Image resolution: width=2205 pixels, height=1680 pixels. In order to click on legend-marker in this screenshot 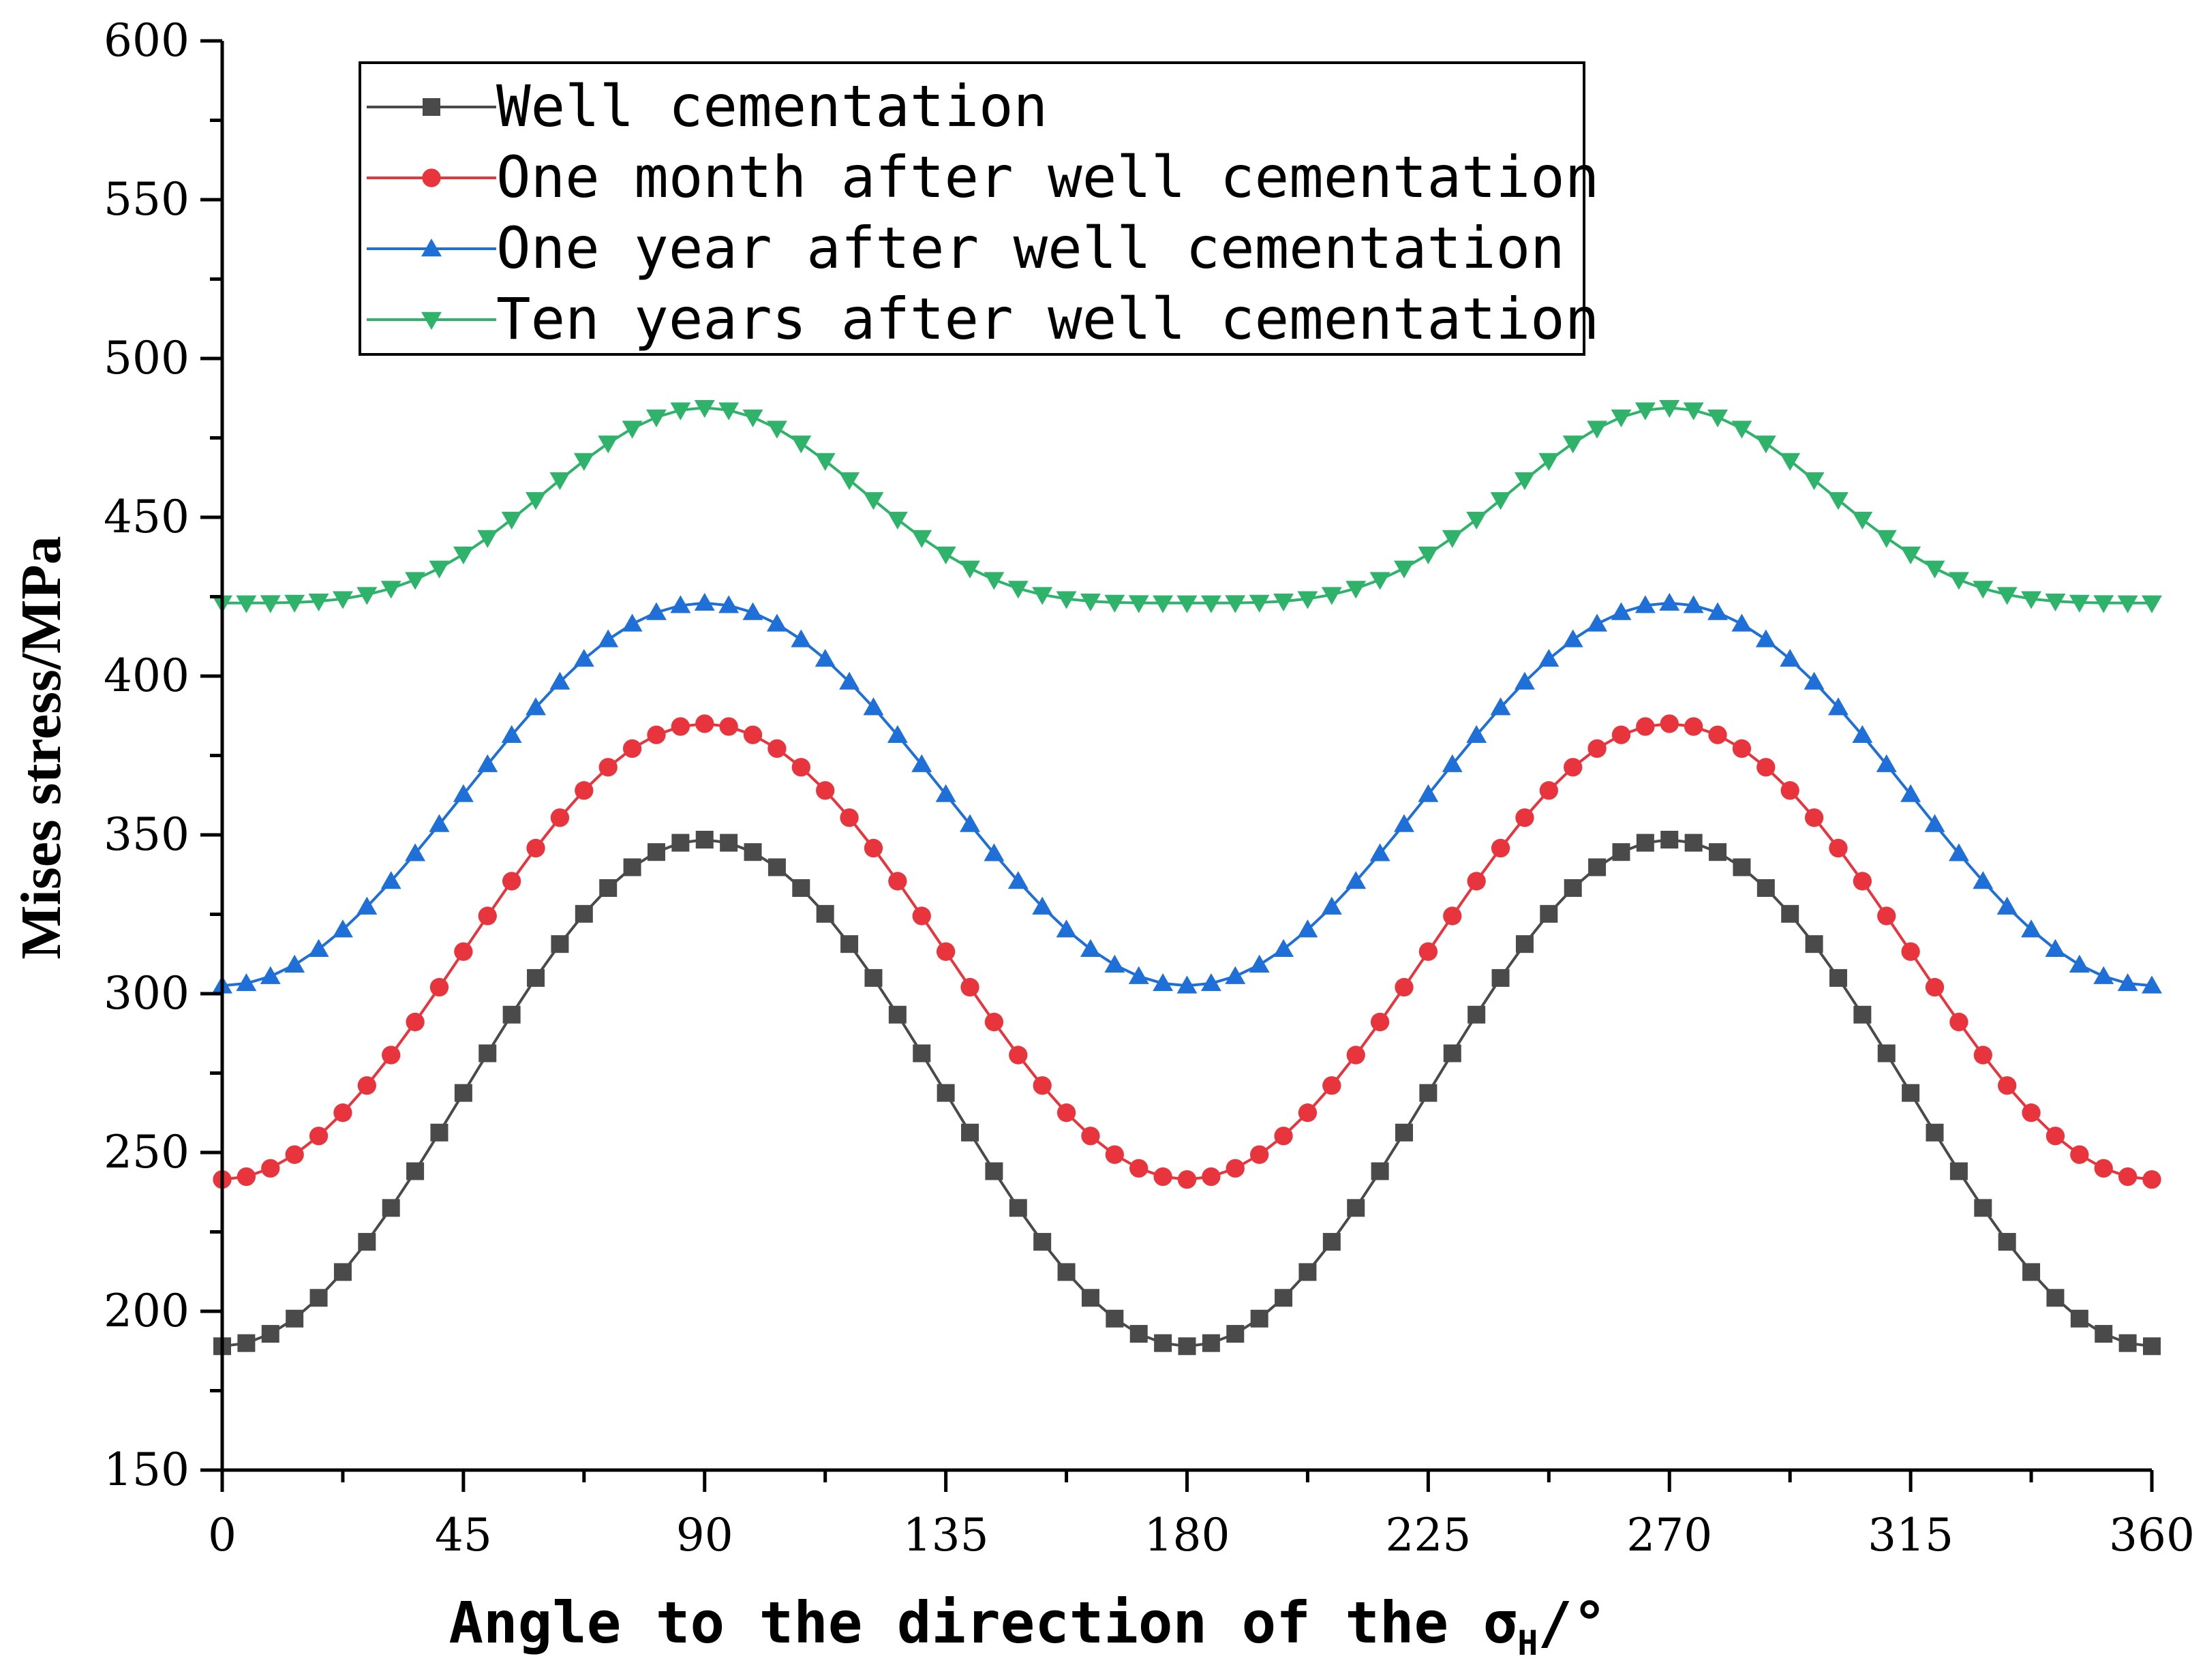, I will do `click(431, 248)`.